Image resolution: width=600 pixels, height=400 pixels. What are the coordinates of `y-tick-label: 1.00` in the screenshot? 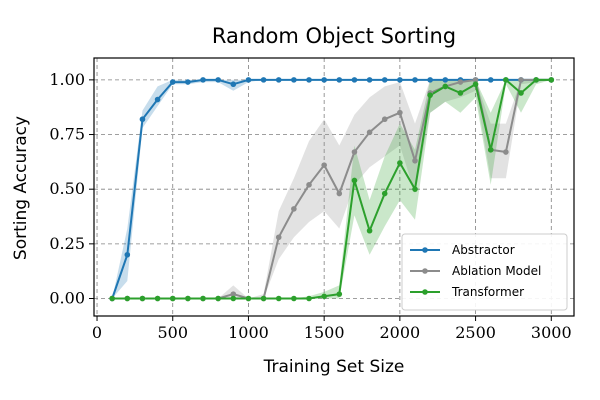 It's located at (67, 79).